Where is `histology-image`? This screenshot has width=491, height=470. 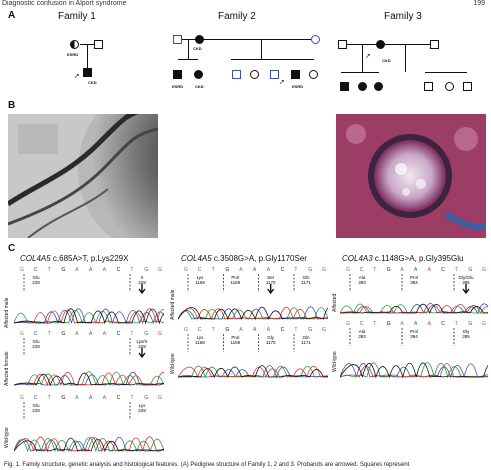 histology-image is located at coordinates (411, 176).